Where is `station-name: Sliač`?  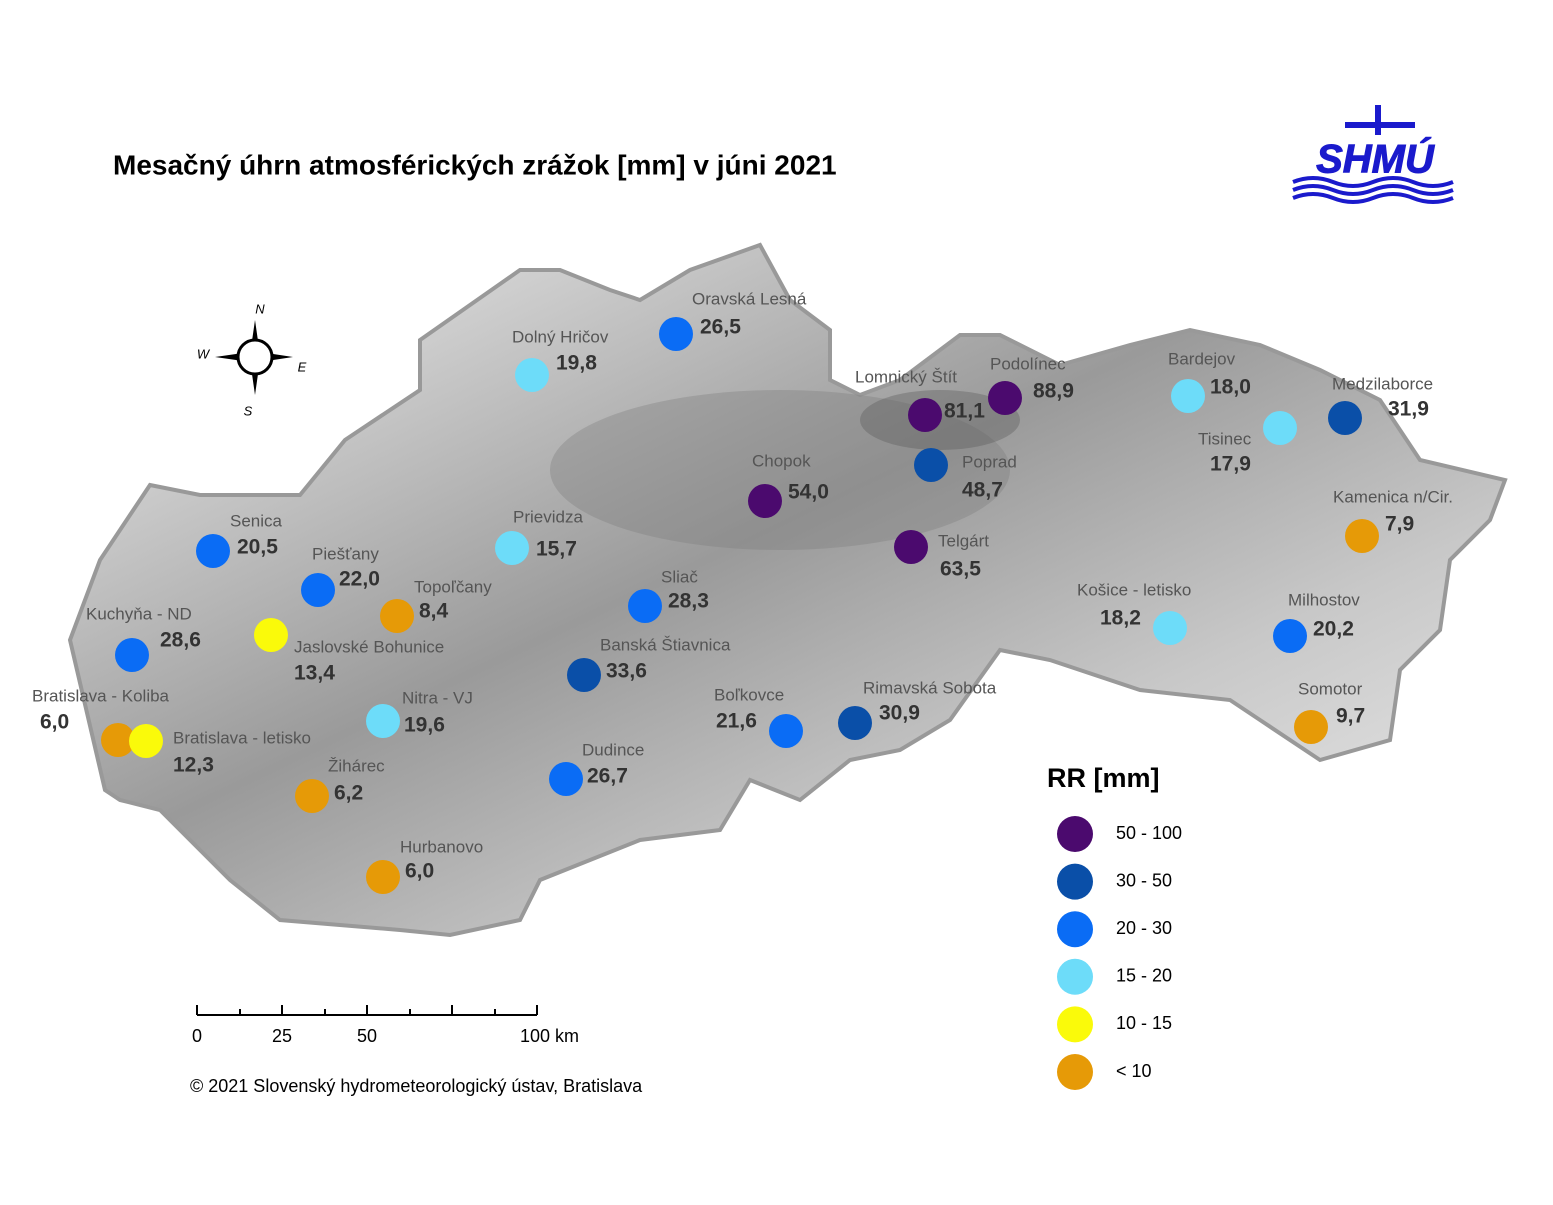
station-name: Sliač is located at coordinates (679, 576).